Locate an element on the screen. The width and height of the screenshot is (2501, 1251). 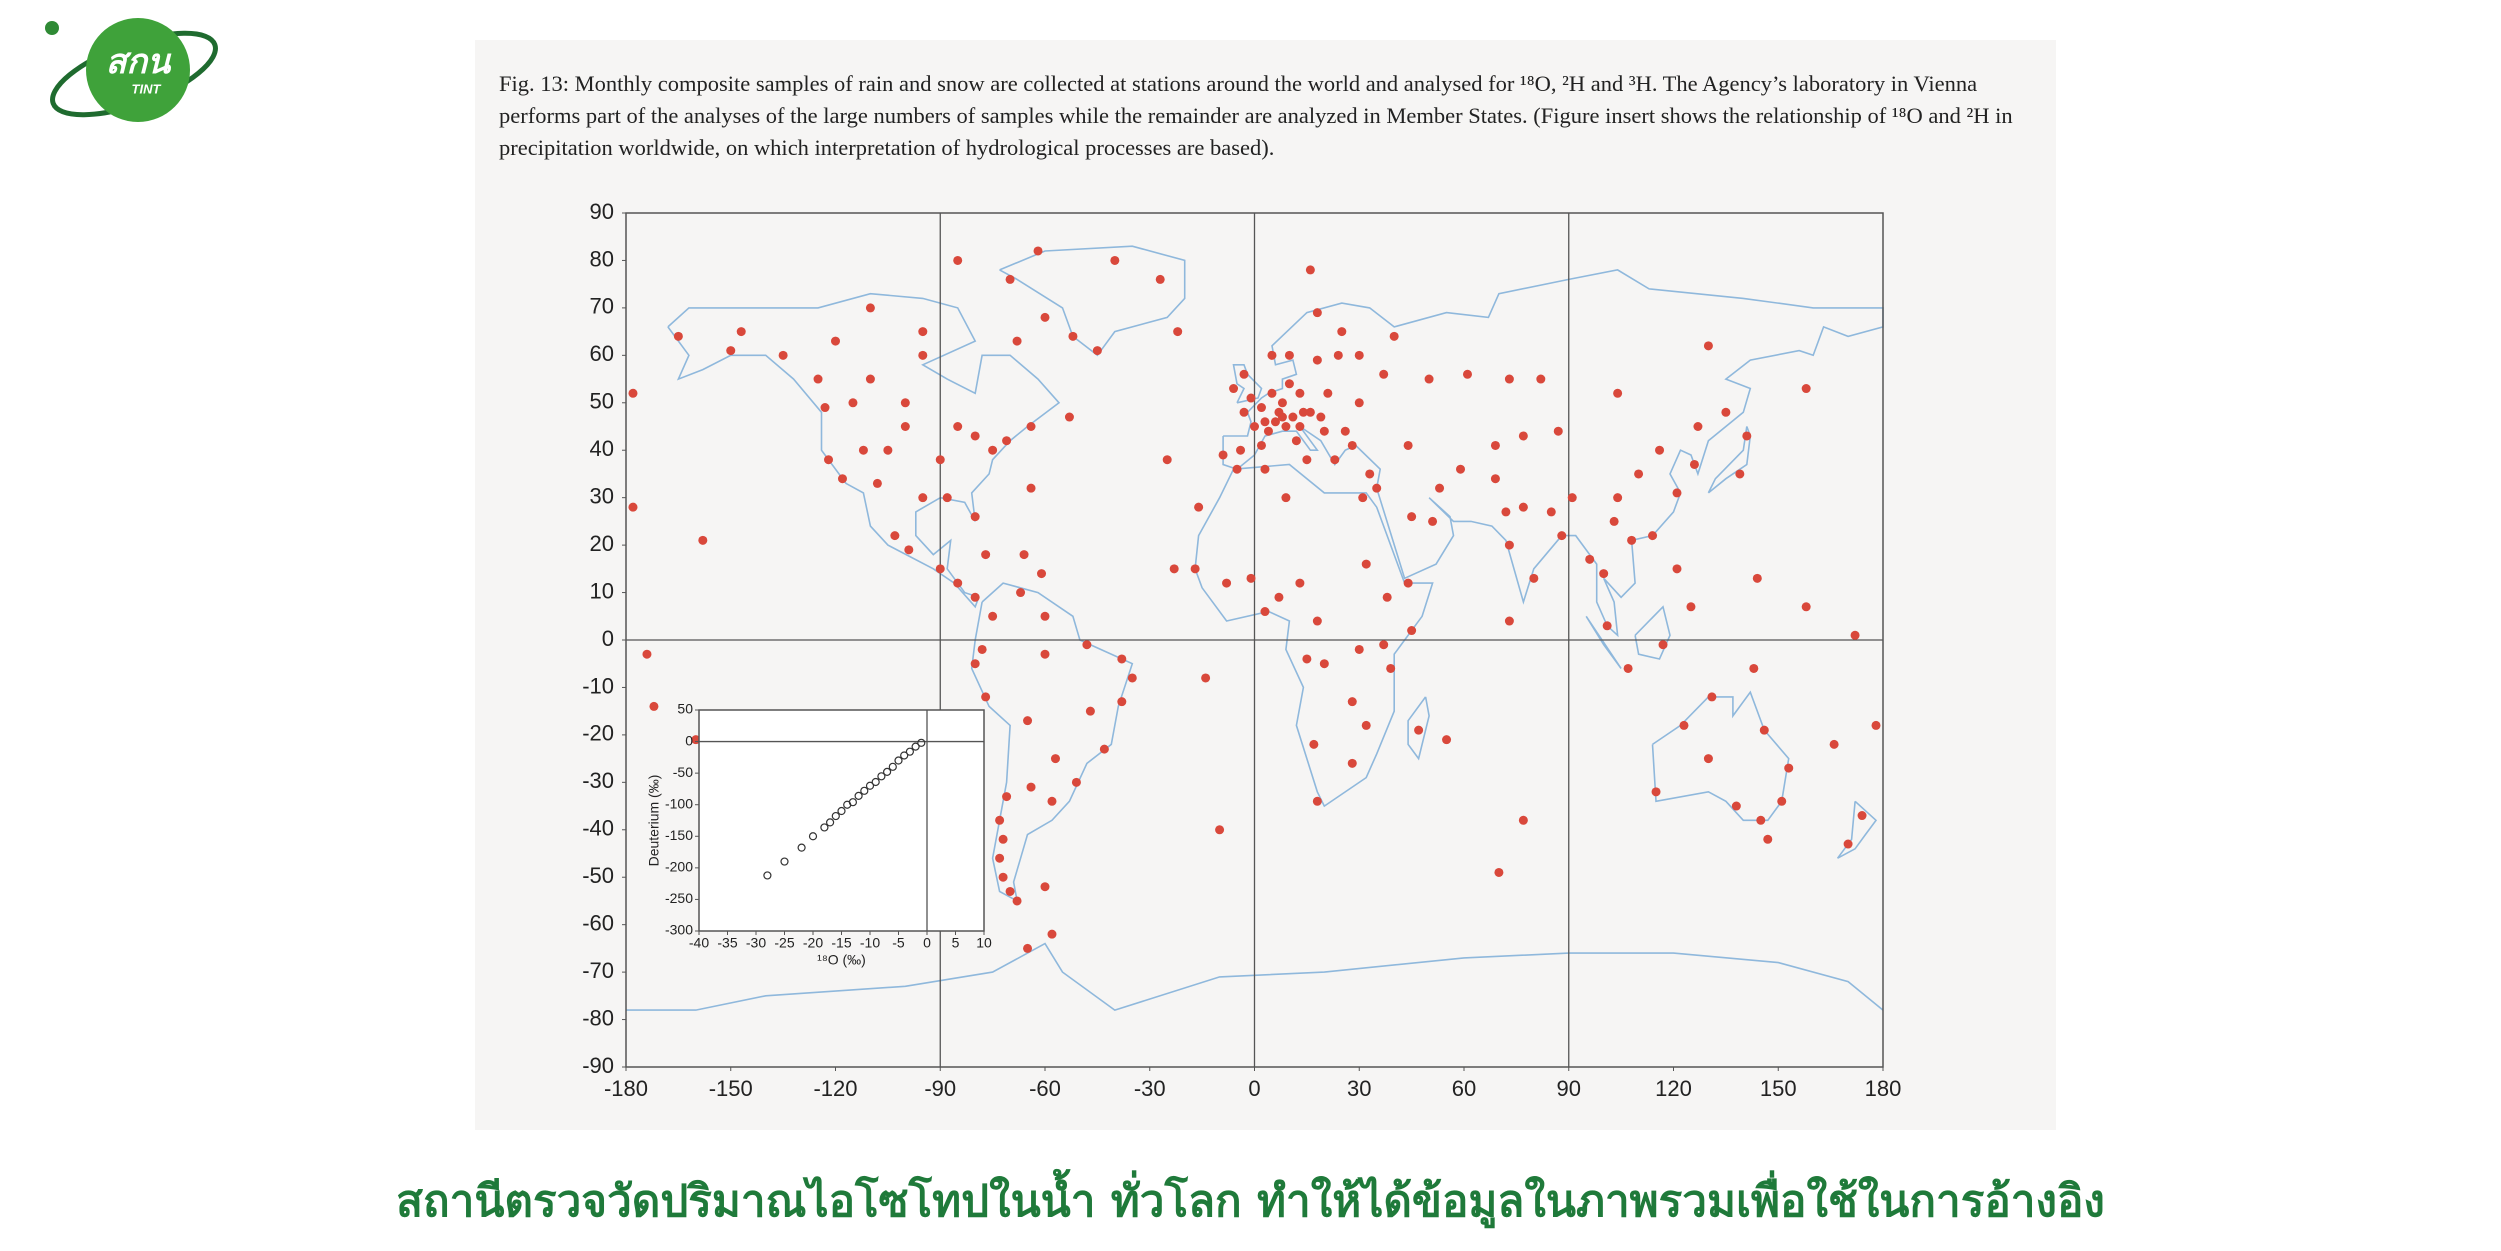
y-tick-label: 20 is located at coordinates (602, 543).